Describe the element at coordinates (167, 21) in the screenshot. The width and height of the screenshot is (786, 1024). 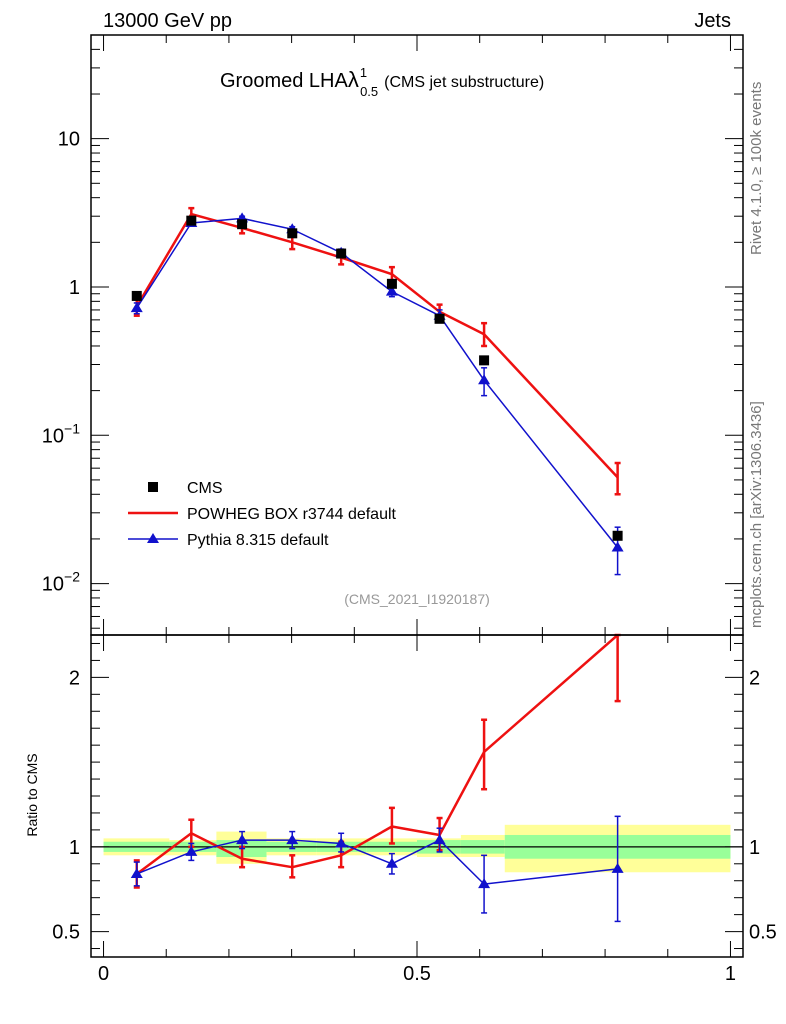
I see `beam-label: 13000 GeV pp` at that location.